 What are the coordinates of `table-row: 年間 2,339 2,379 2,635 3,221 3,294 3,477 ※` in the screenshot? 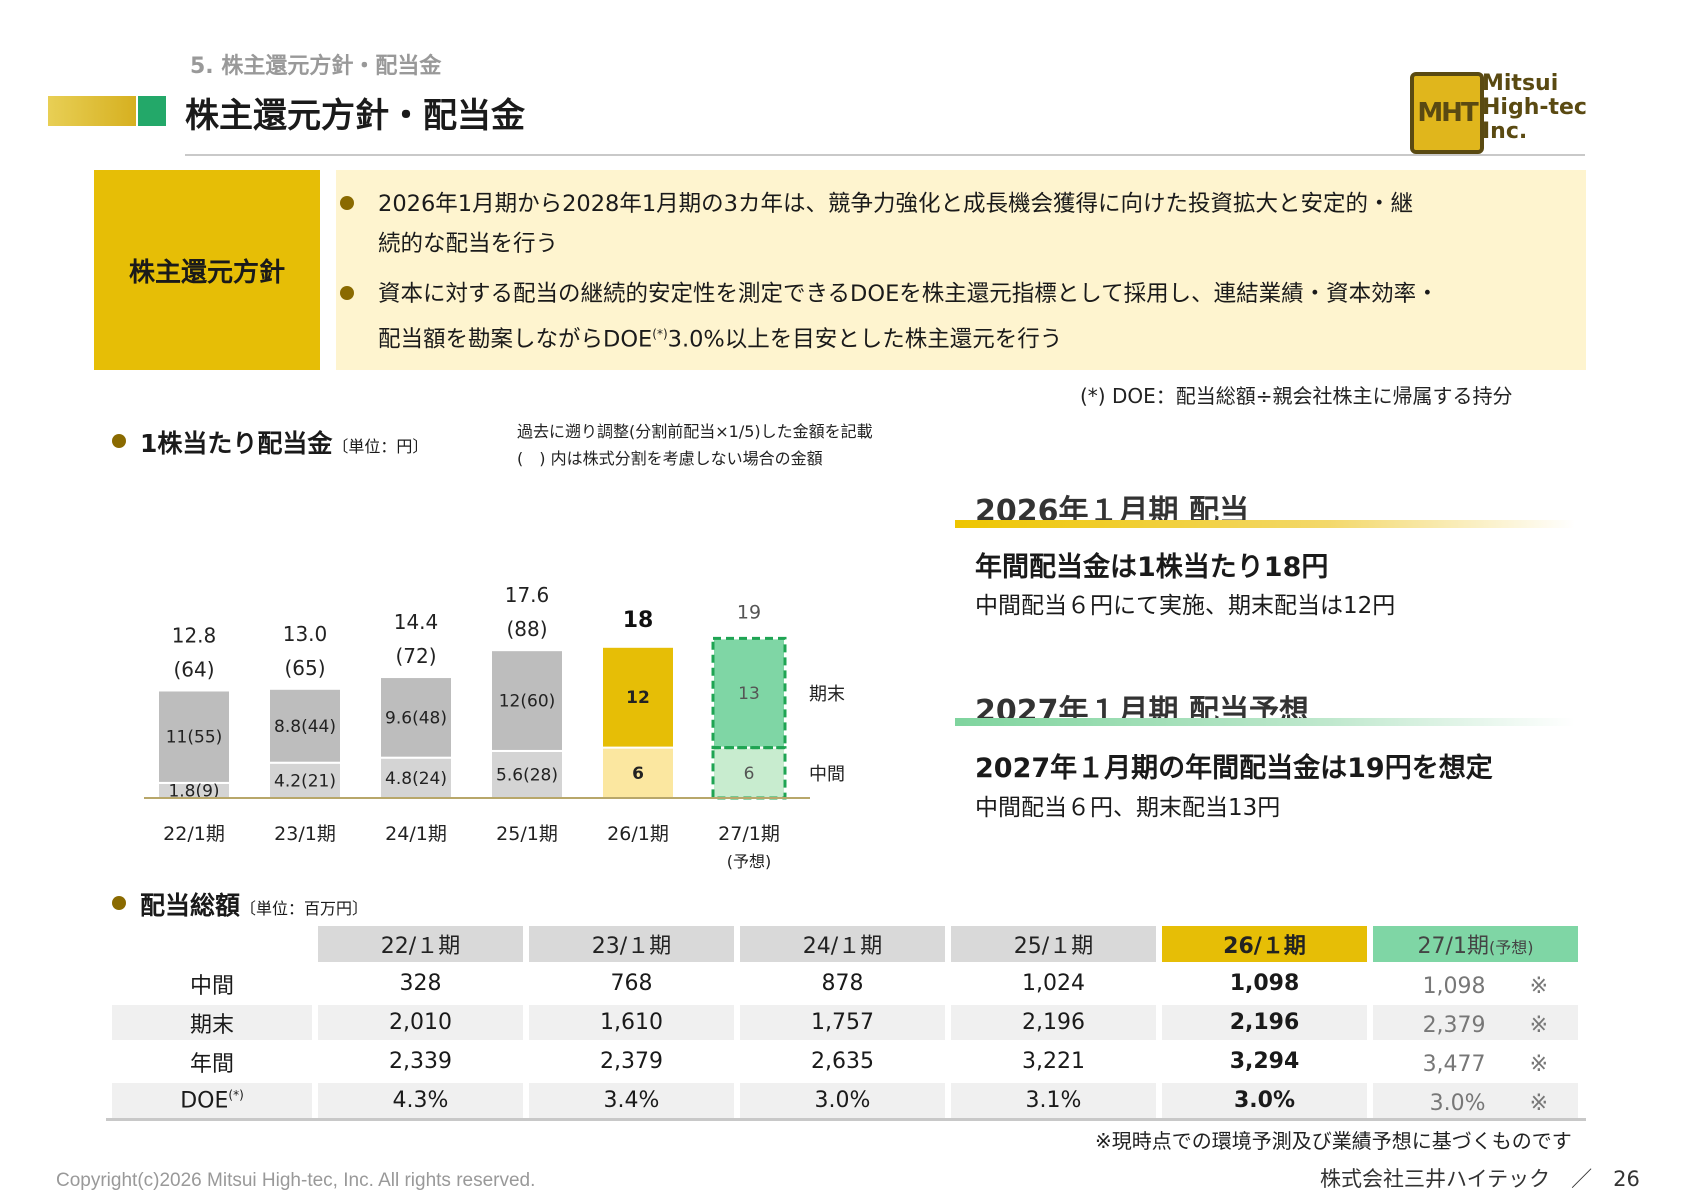 It's located at (845, 1061).